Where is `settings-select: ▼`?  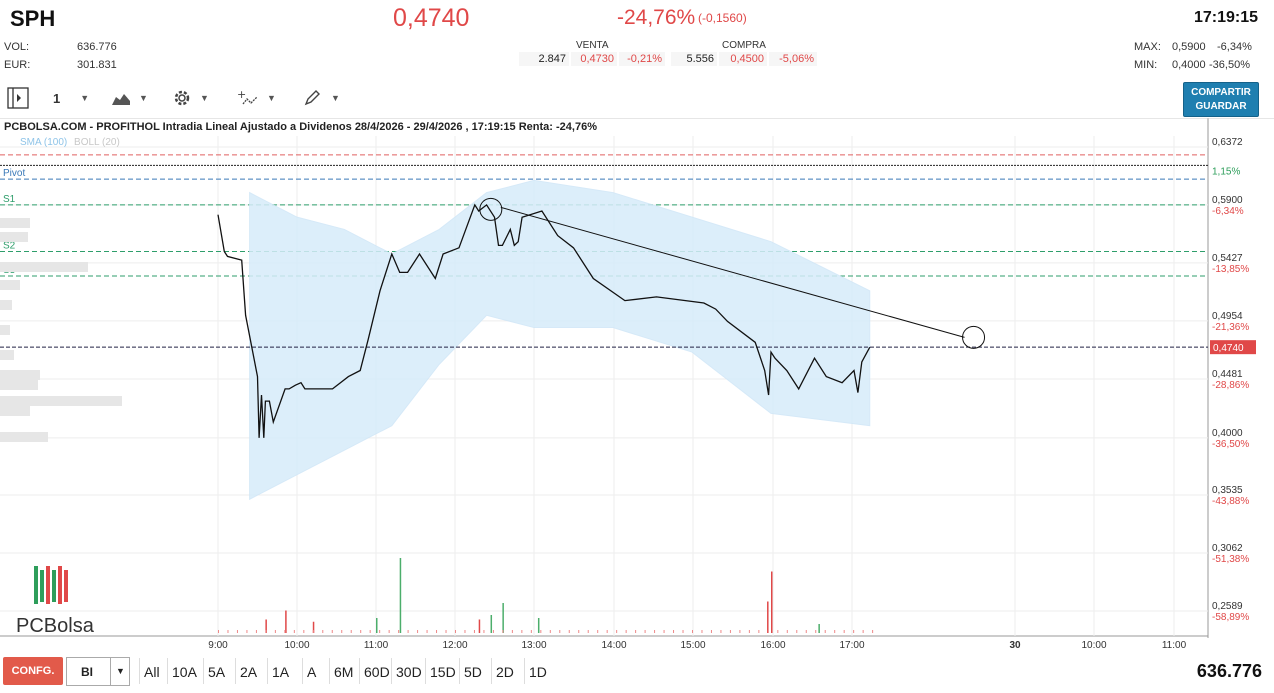
settings-select: ▼ is located at coordinates (190, 98).